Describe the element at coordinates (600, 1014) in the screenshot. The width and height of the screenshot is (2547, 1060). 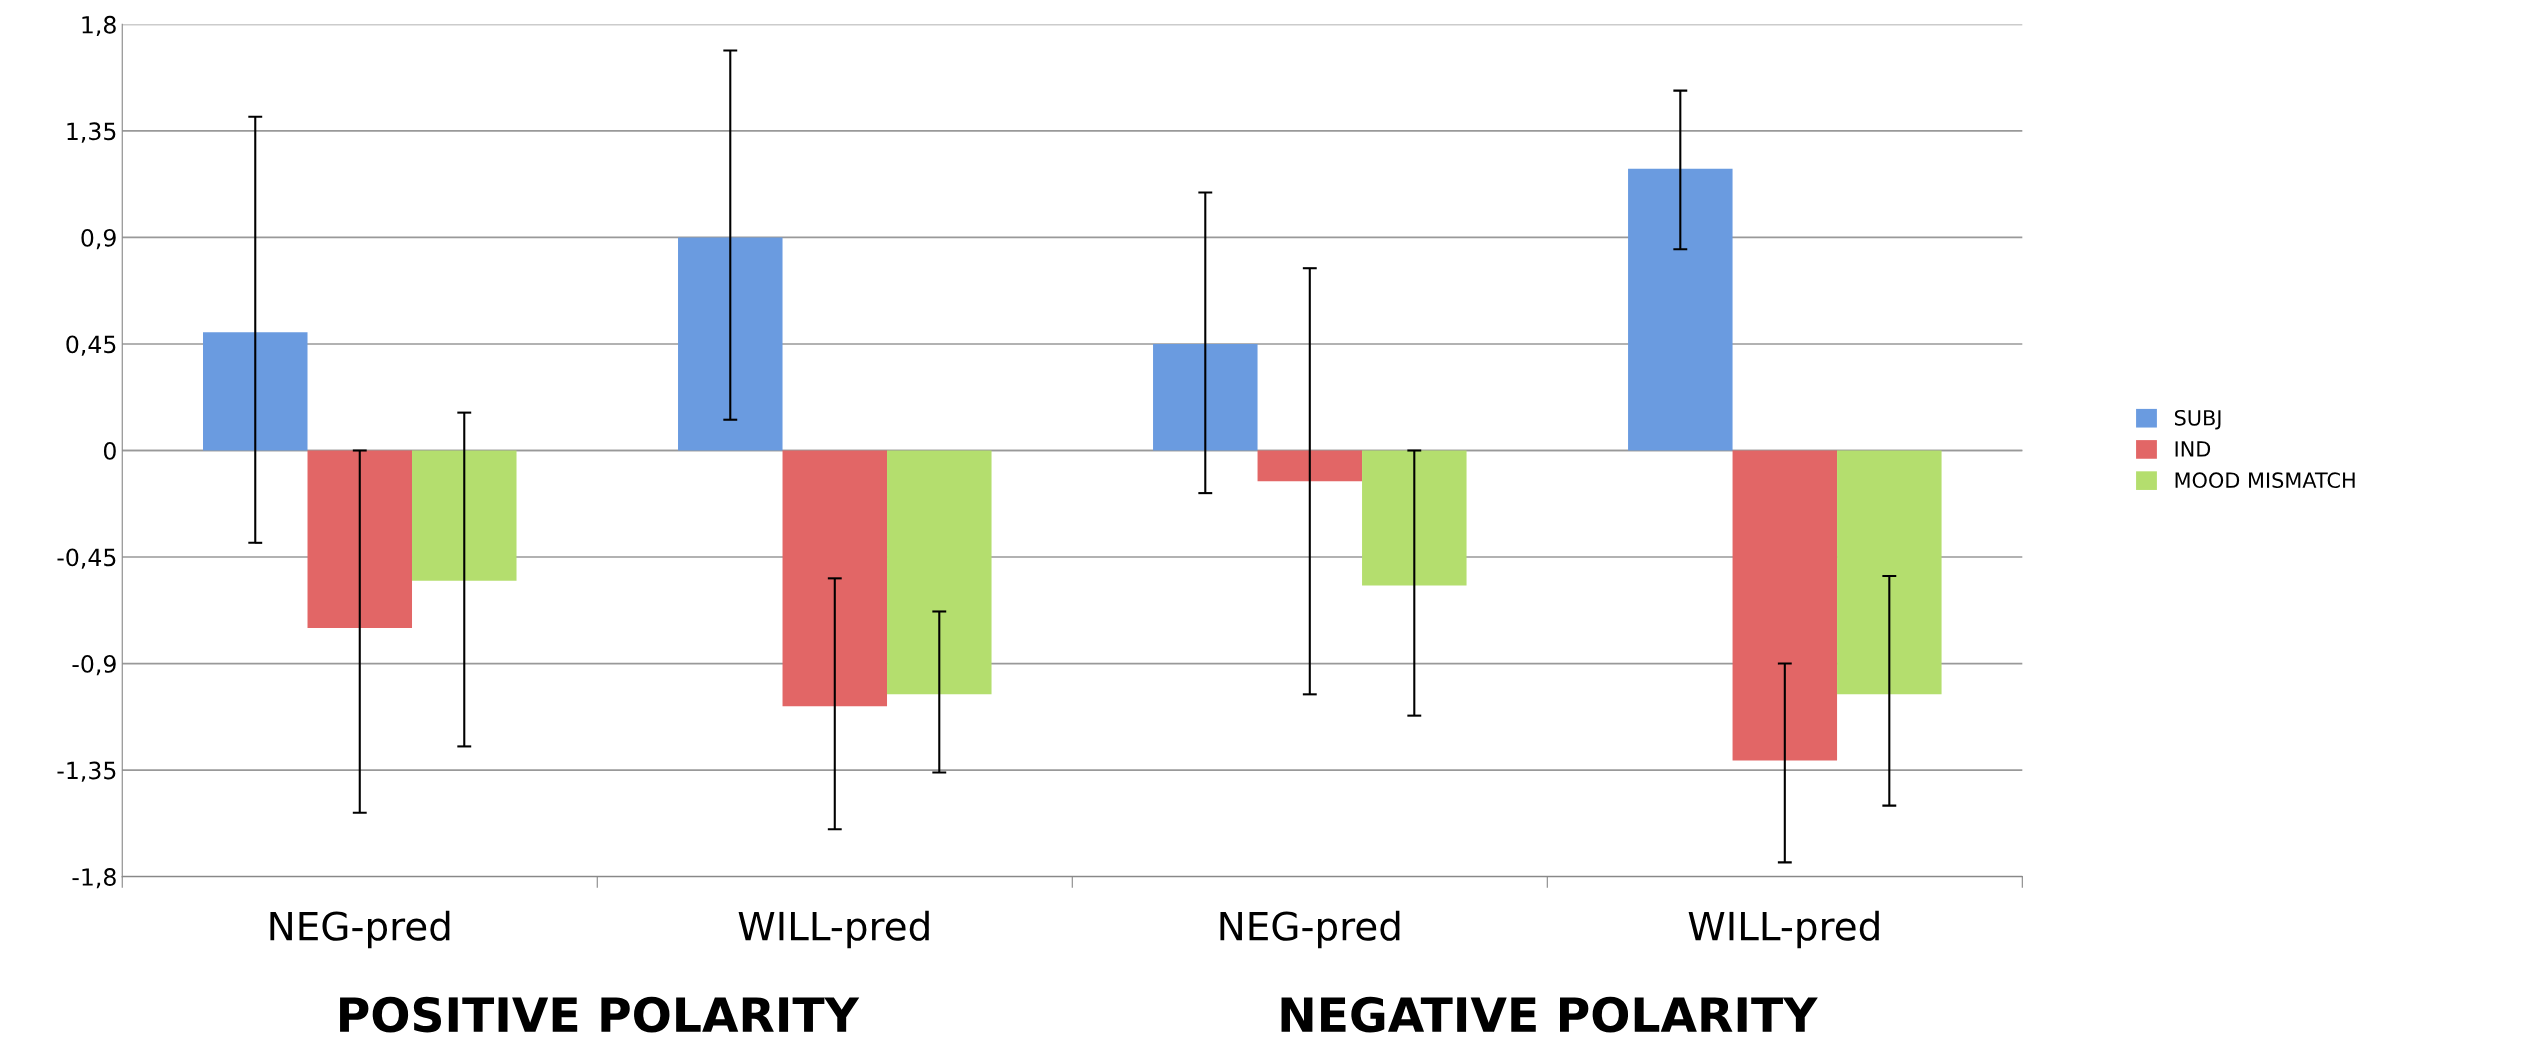
I see `text: POSITIVE POLARITY` at that location.